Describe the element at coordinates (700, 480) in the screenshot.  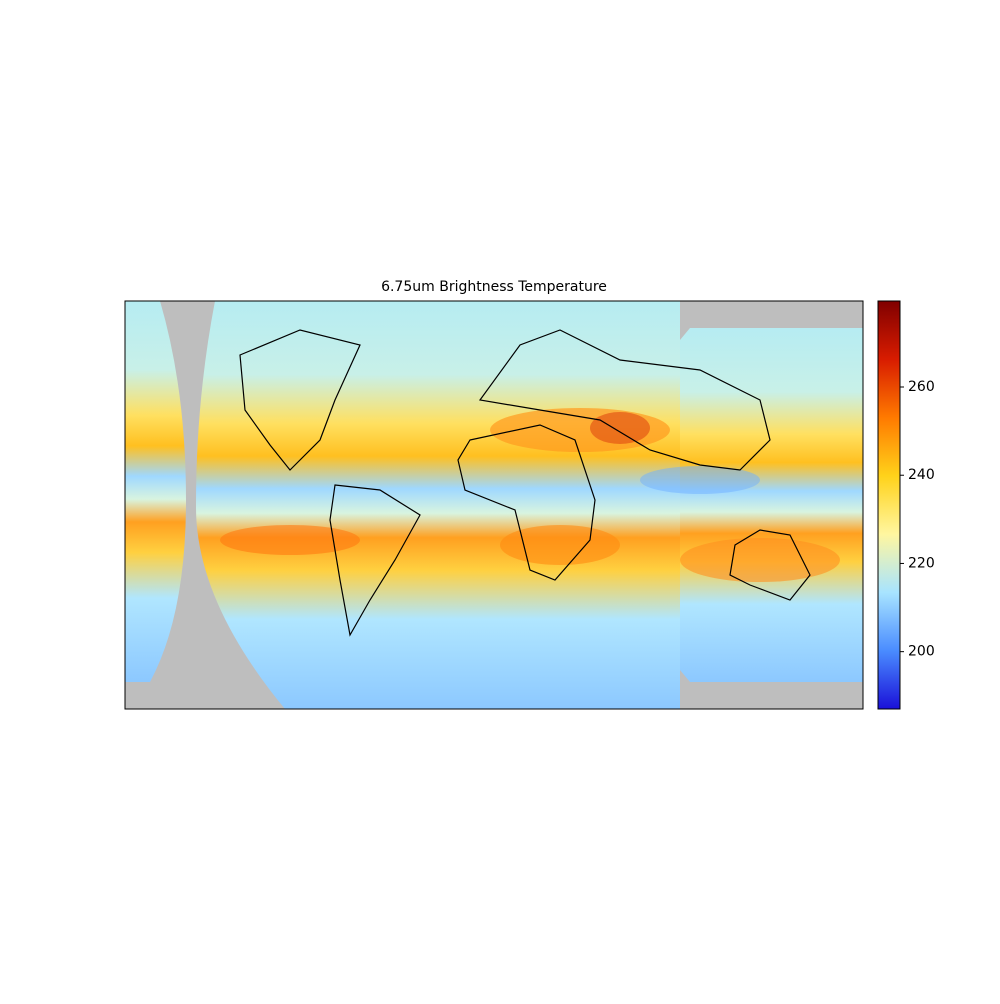
I see `cold-region` at that location.